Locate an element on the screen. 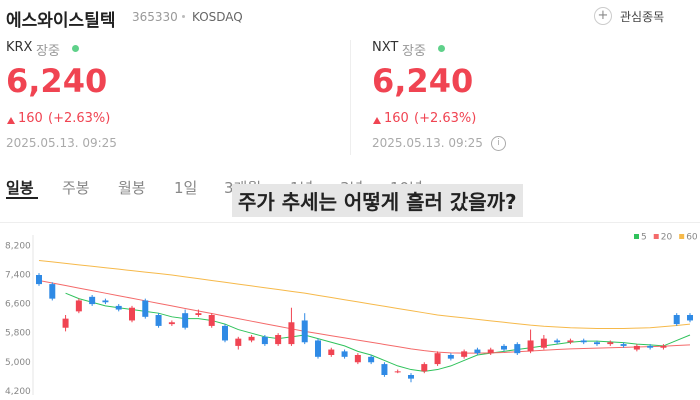 The image size is (700, 400). legend-label: 20 is located at coordinates (667, 238).